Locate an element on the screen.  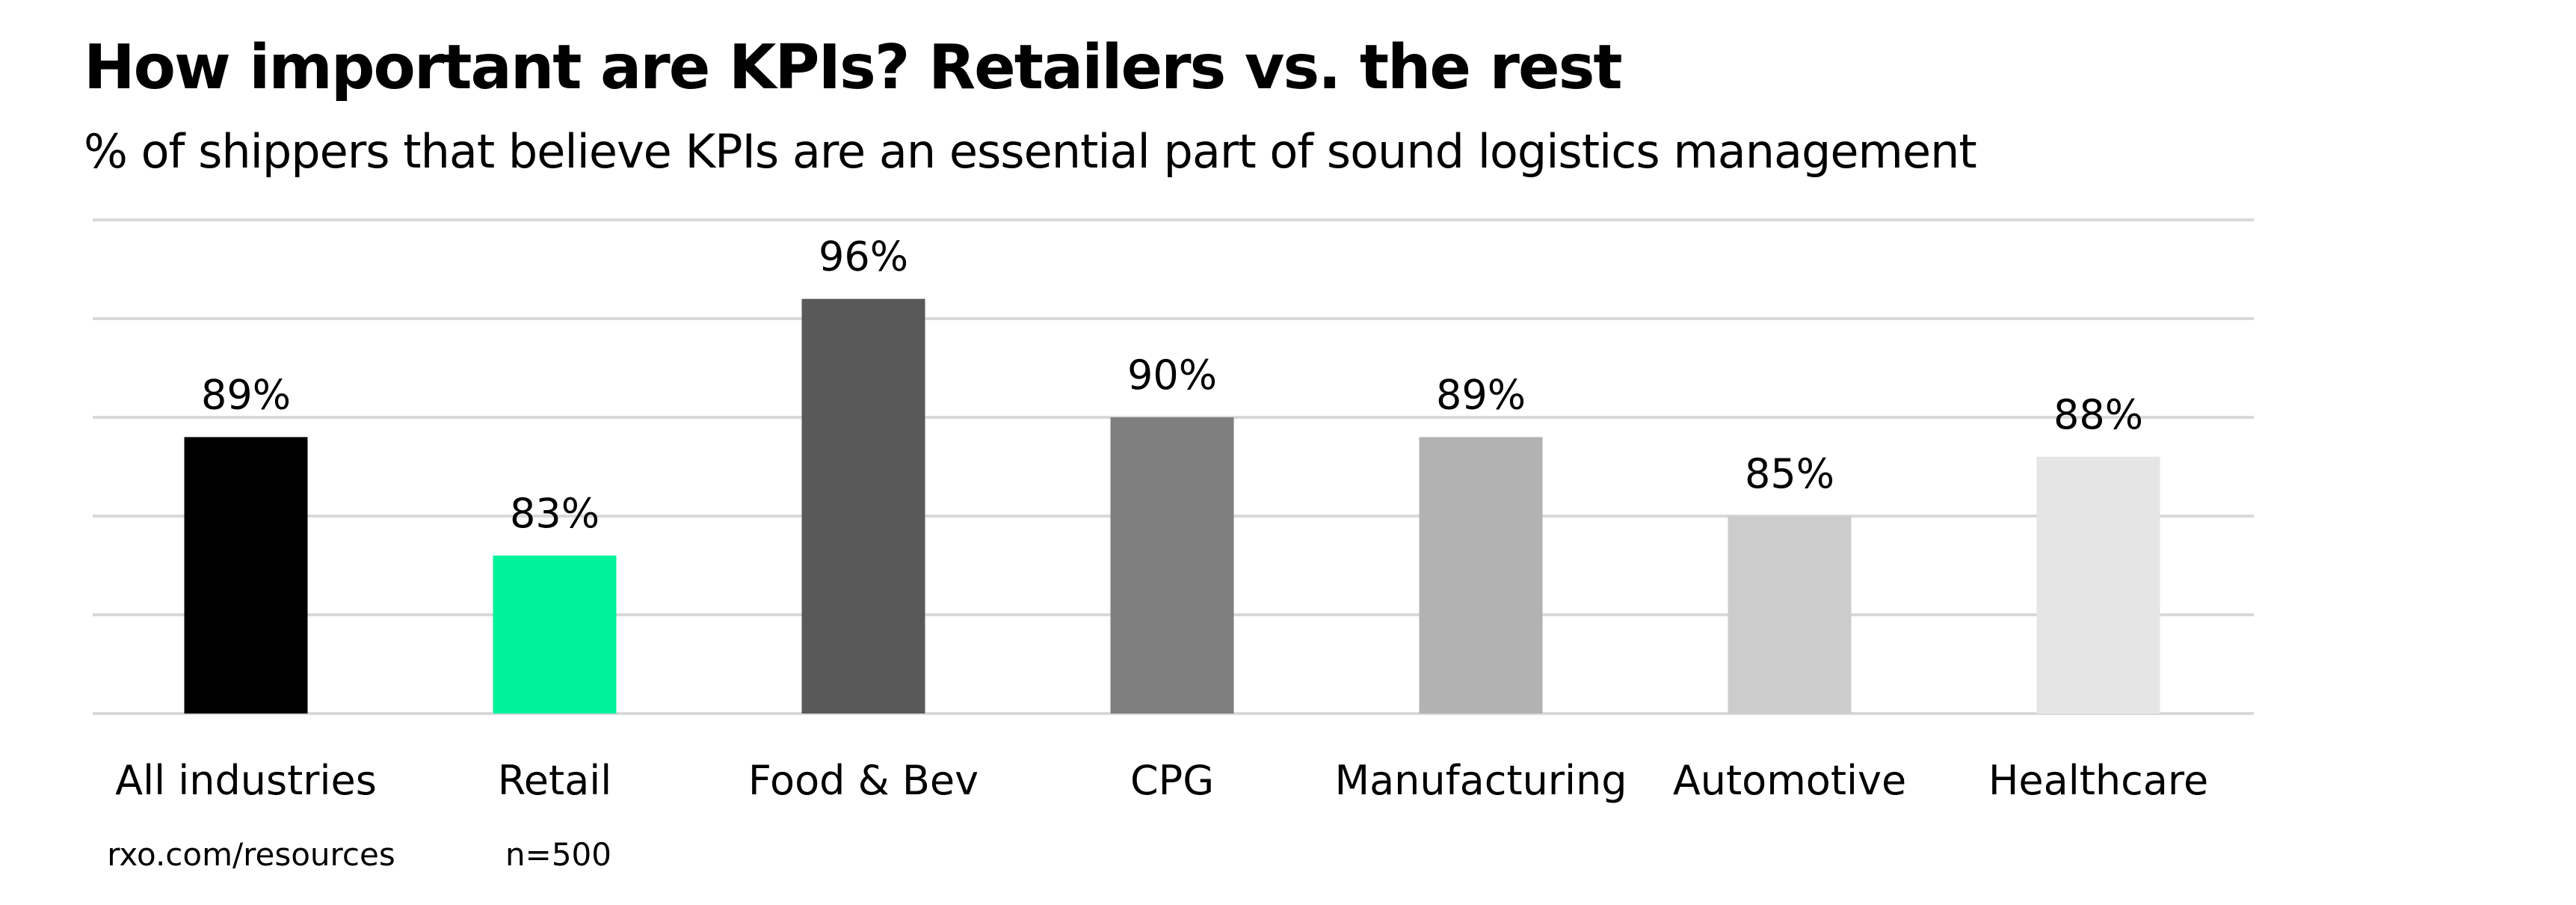
bar-manufacturing is located at coordinates (1481, 575).